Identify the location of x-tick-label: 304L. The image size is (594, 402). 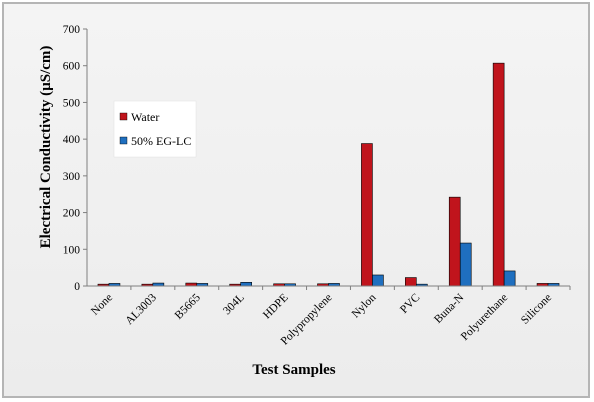
(234, 305).